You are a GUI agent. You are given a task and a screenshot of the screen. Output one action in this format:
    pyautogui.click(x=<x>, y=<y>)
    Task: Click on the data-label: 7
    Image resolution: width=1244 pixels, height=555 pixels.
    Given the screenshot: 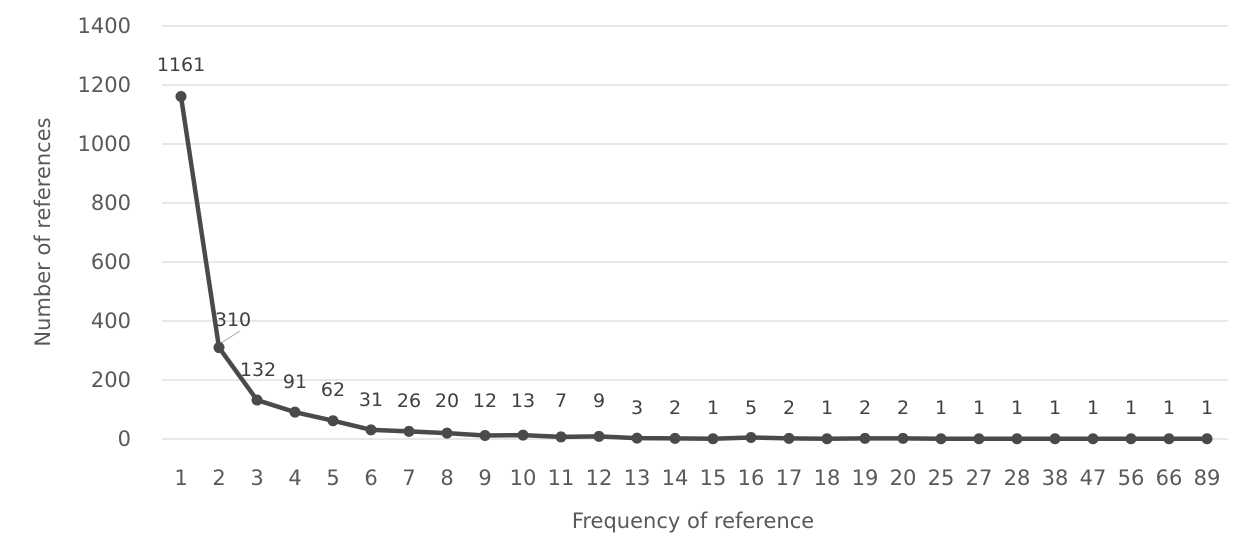 What is the action you would take?
    pyautogui.click(x=561, y=401)
    